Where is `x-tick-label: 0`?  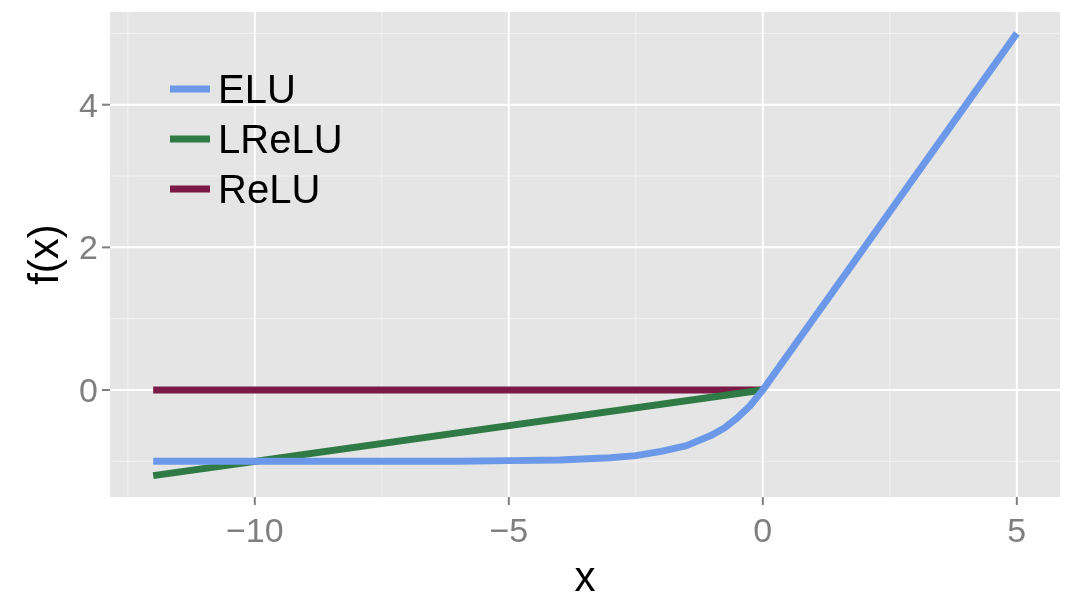
x-tick-label: 0 is located at coordinates (763, 530).